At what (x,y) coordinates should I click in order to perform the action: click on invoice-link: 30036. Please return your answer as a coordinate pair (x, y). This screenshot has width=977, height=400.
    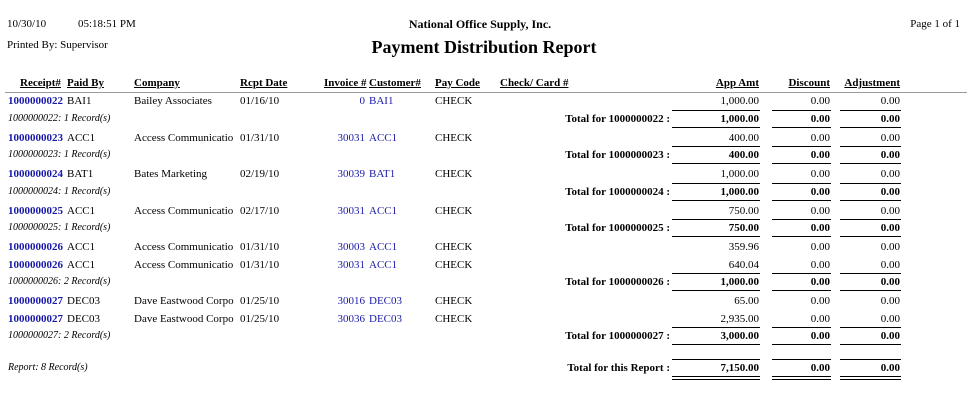
    Looking at the image, I should click on (351, 318).